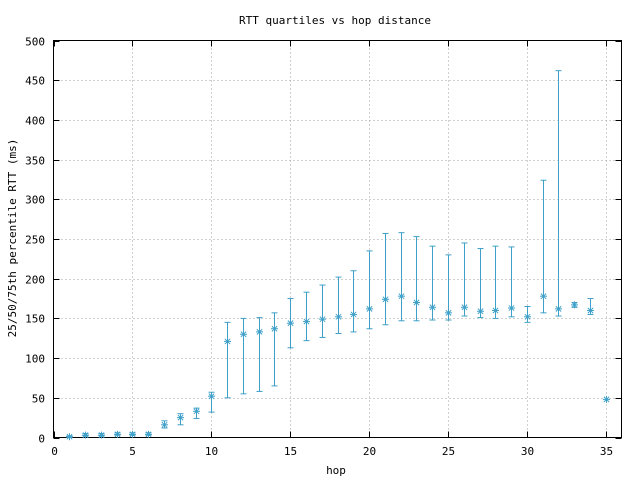  What do you see at coordinates (35, 359) in the screenshot?
I see `y-tick-label: 100` at bounding box center [35, 359].